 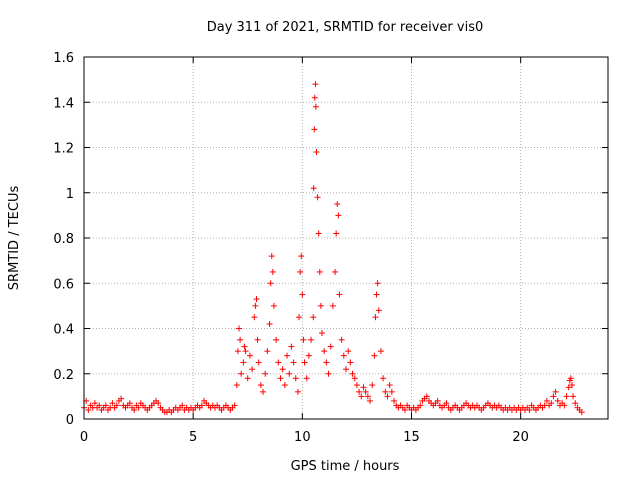 I want to click on y-tick-label: 1, so click(x=70, y=194).